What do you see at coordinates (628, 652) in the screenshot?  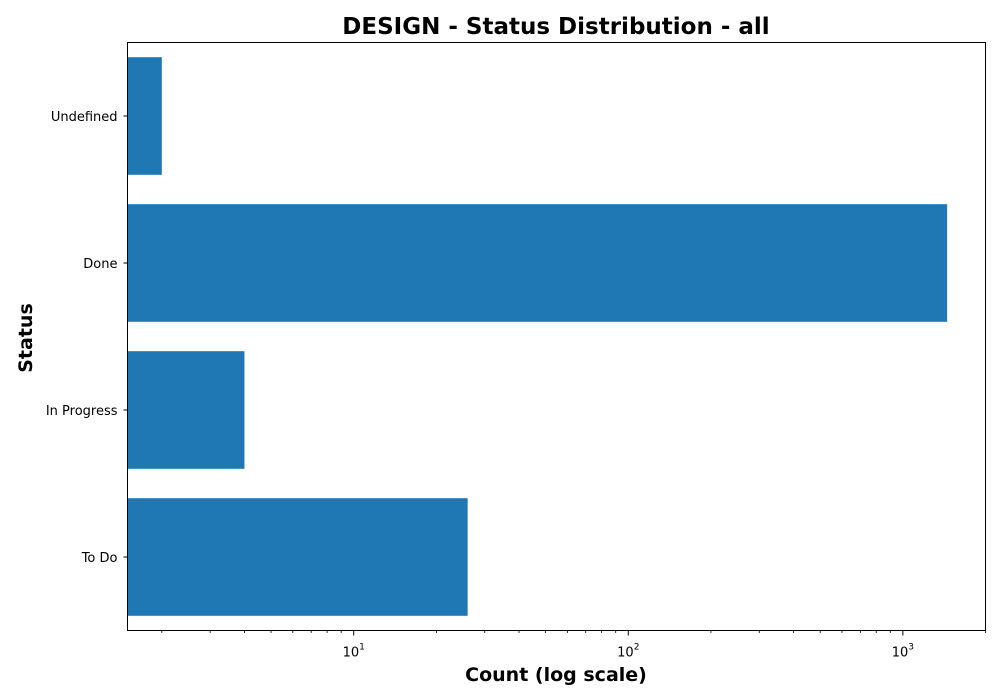 I see `x-tick-label: 10²` at bounding box center [628, 652].